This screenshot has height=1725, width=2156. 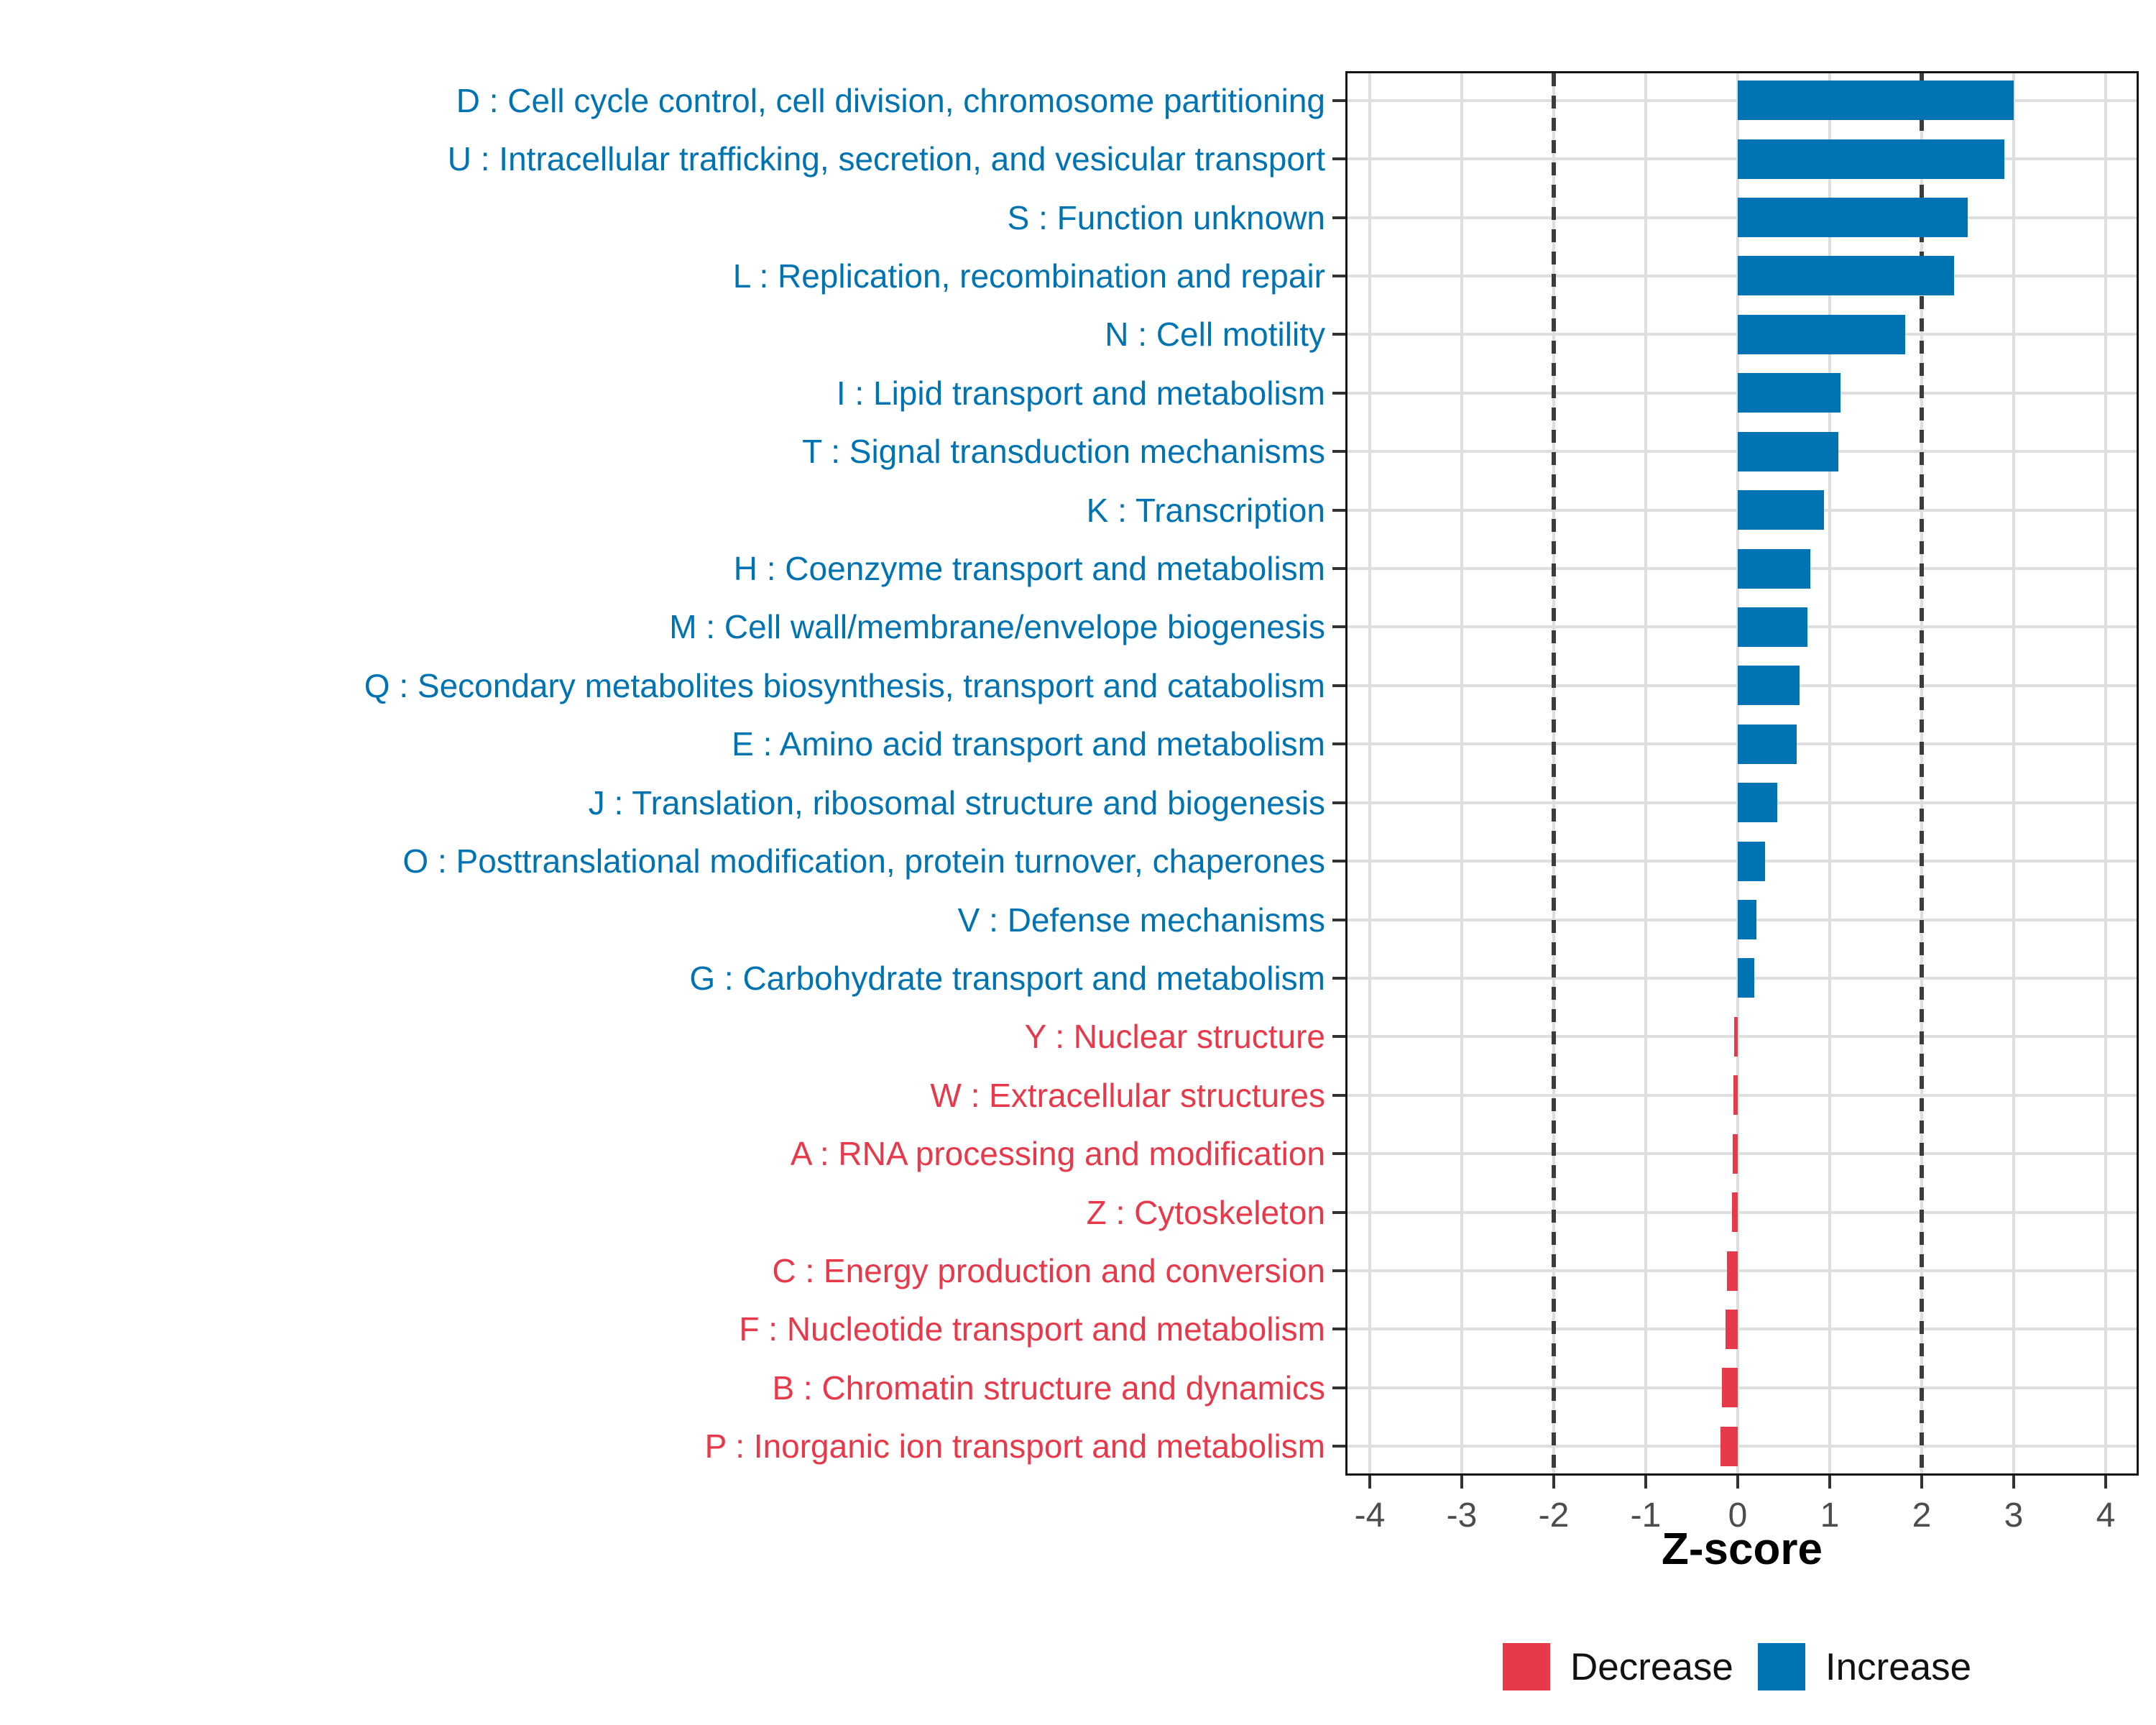 I want to click on bar-K, so click(x=1781, y=510).